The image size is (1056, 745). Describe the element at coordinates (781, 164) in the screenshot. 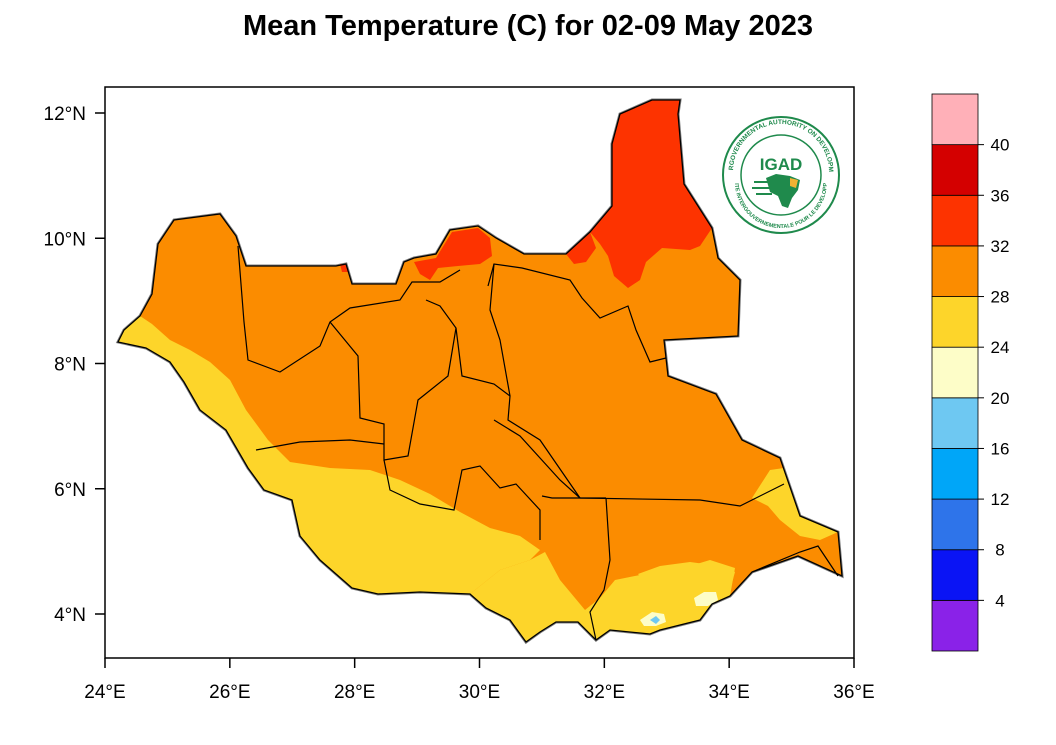

I see `logo-name: IGAD` at that location.